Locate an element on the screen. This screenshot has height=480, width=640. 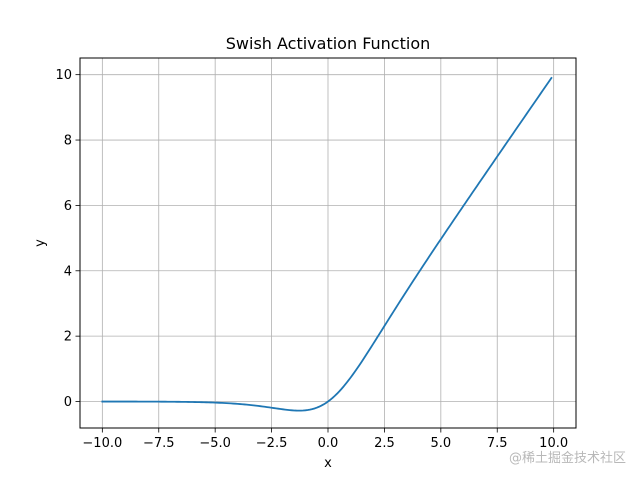
x-tick-label: −2.5 is located at coordinates (272, 443).